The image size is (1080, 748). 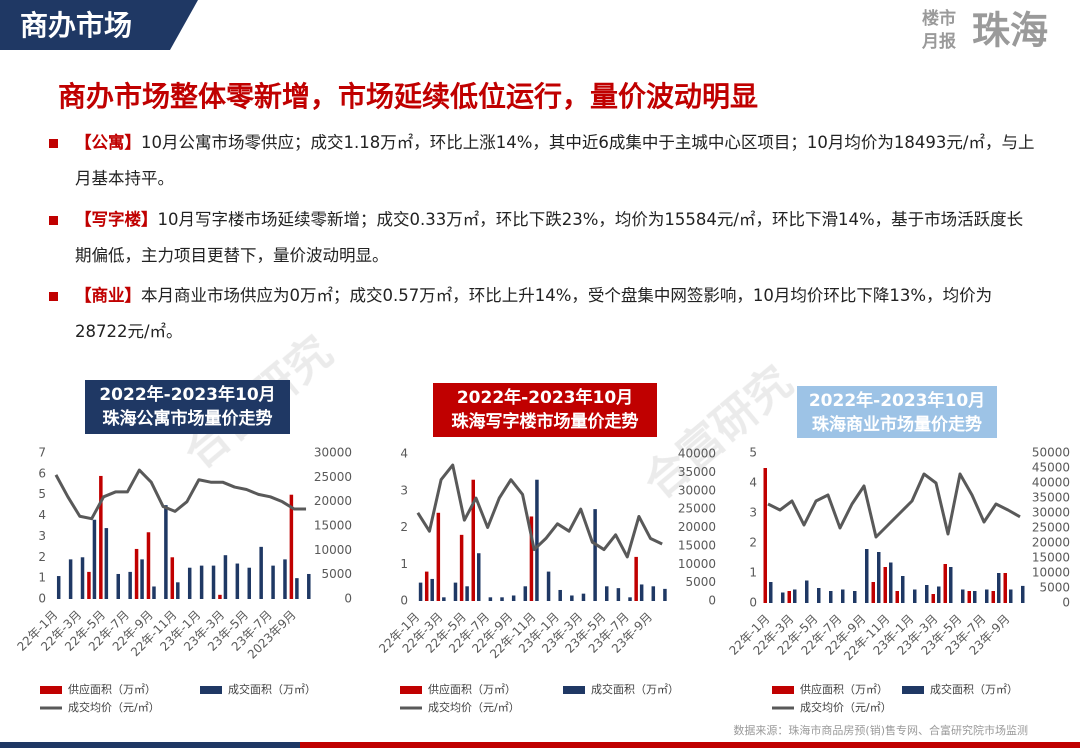 What do you see at coordinates (697, 490) in the screenshot?
I see `y2-tick-label: 30000` at bounding box center [697, 490].